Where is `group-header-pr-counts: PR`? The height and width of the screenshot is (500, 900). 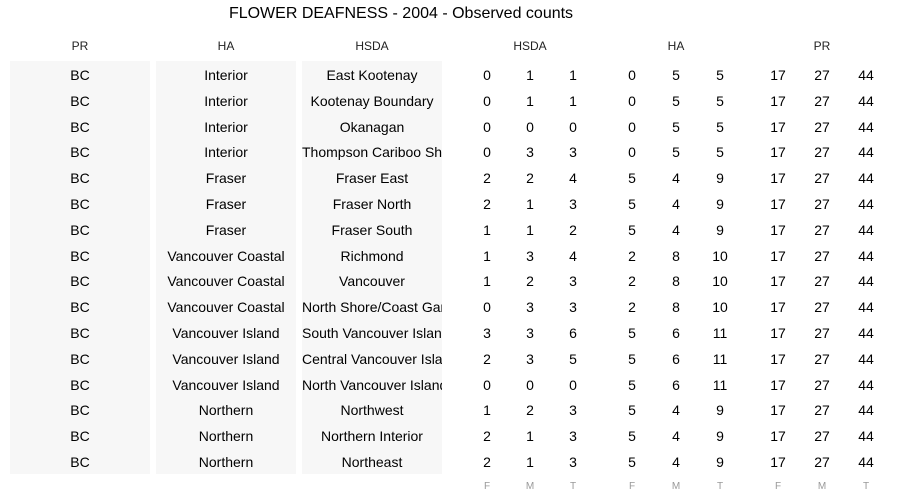
group-header-pr-counts: PR is located at coordinates (822, 46).